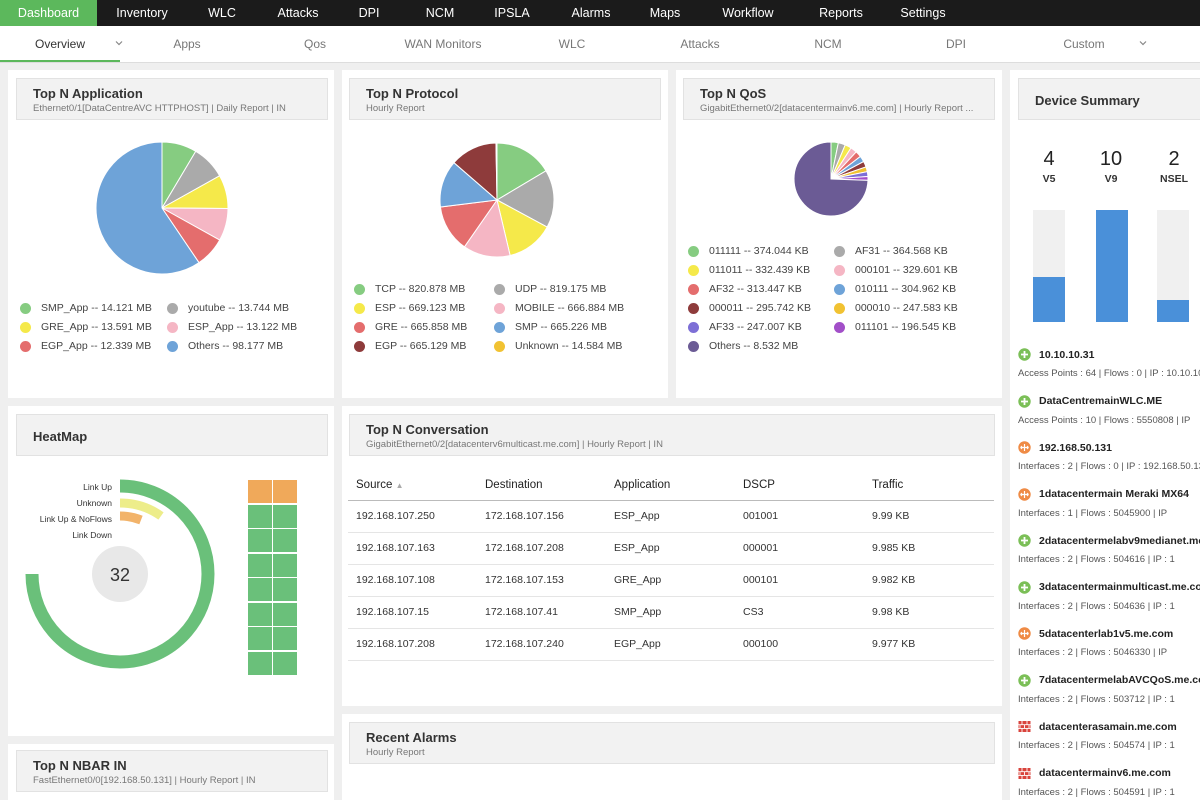  What do you see at coordinates (228, 308) in the screenshot?
I see `legend-item: youtube -- 13.744 MB` at bounding box center [228, 308].